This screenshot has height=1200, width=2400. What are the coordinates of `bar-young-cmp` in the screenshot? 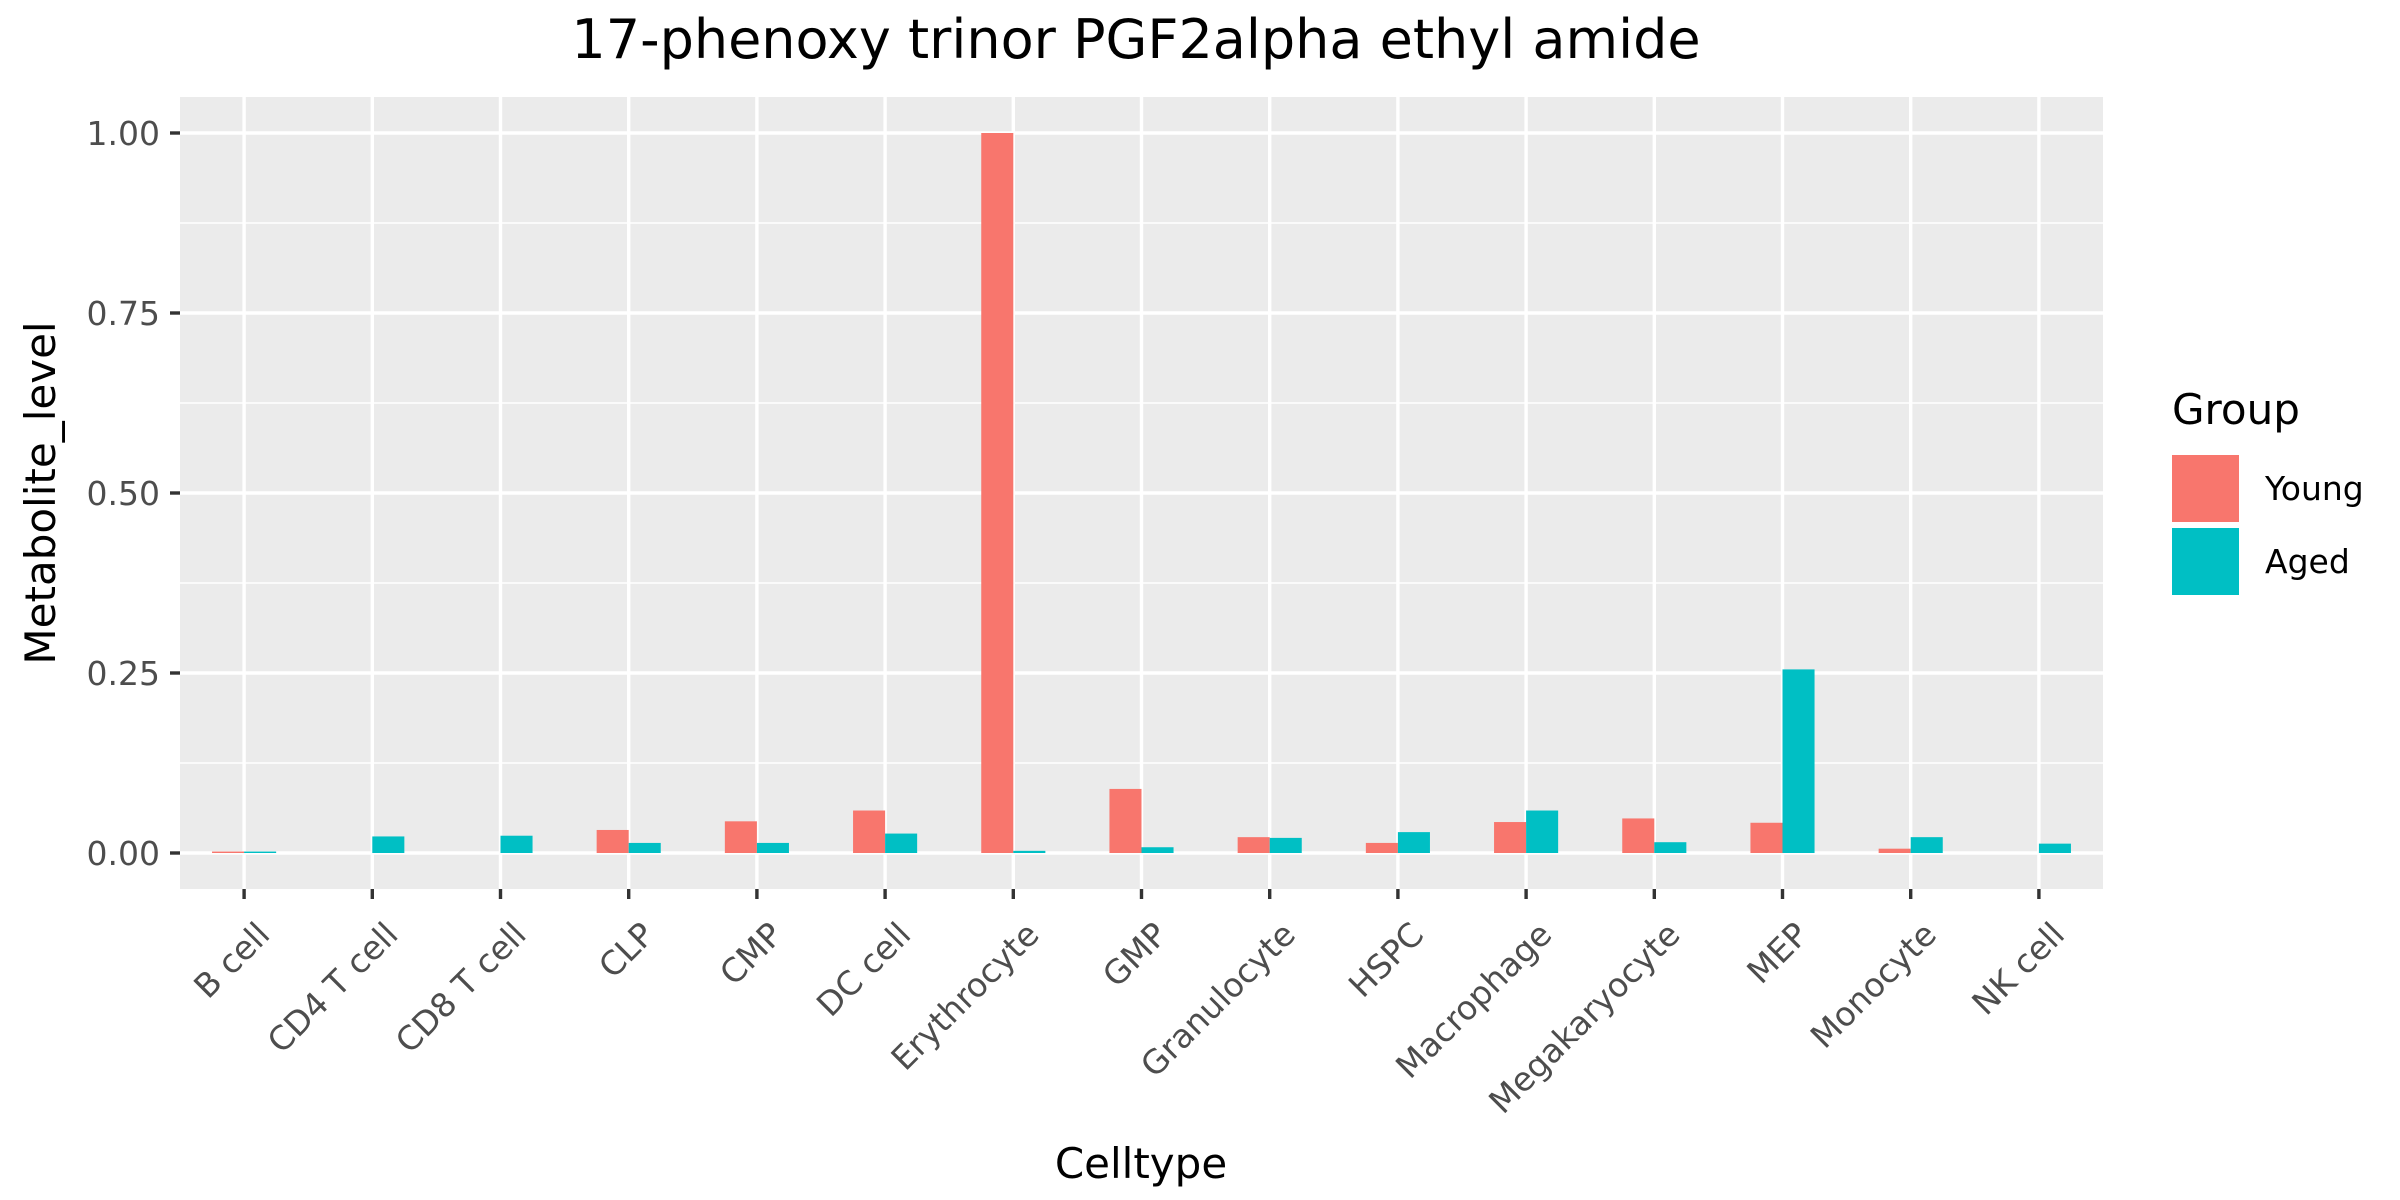 It's located at (740, 837).